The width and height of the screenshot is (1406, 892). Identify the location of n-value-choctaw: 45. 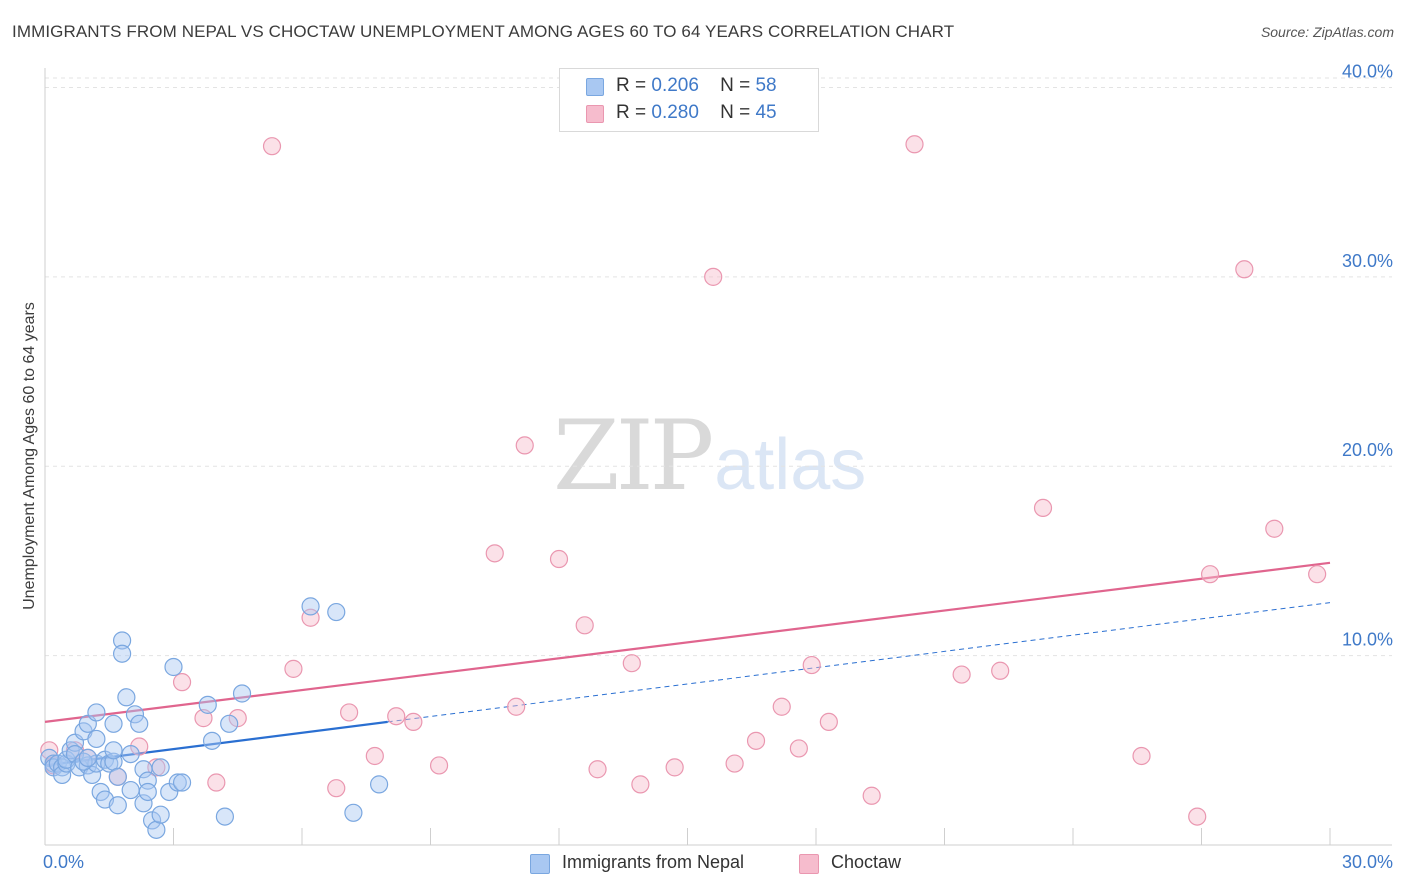
(766, 112).